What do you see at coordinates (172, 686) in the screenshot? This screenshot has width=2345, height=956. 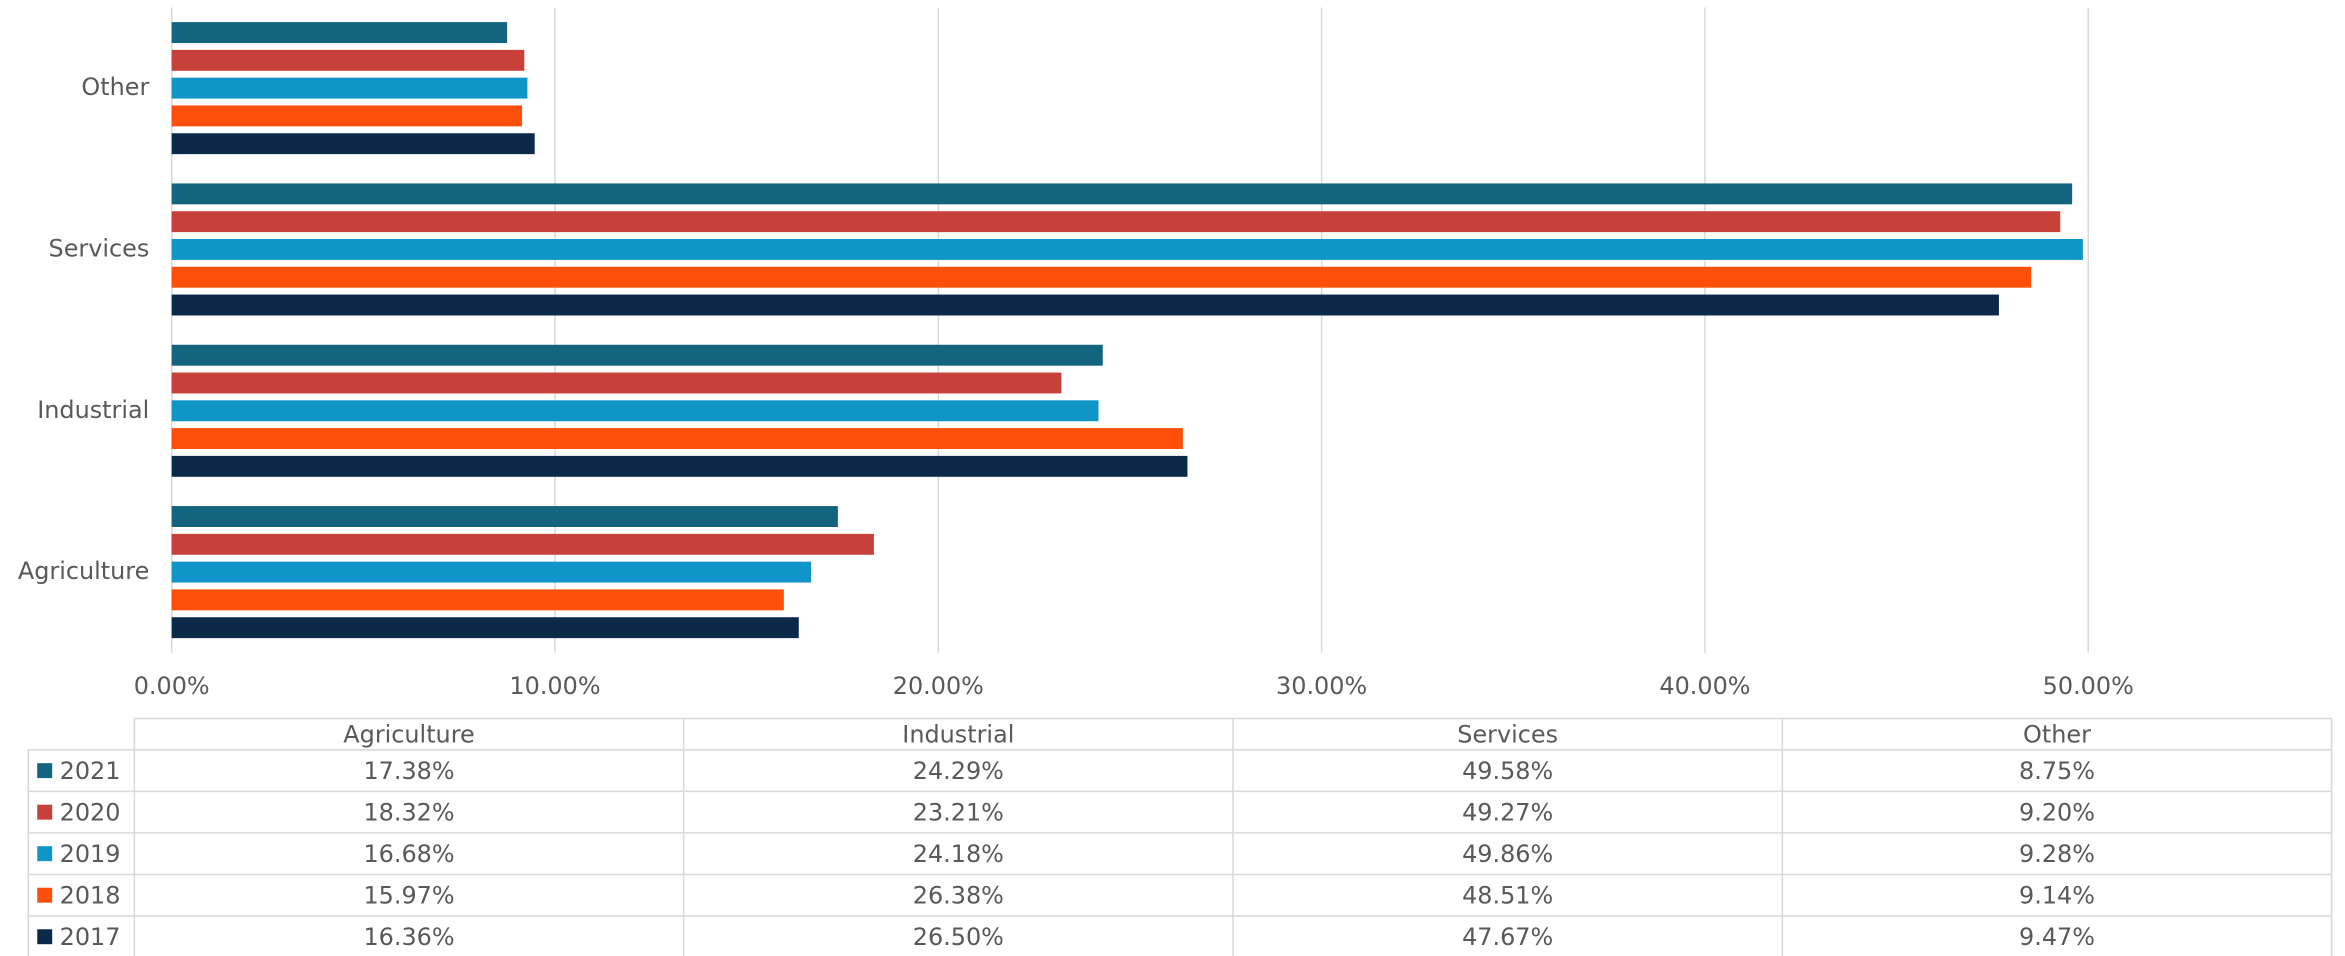 I see `x-tick-label: 0.00%` at bounding box center [172, 686].